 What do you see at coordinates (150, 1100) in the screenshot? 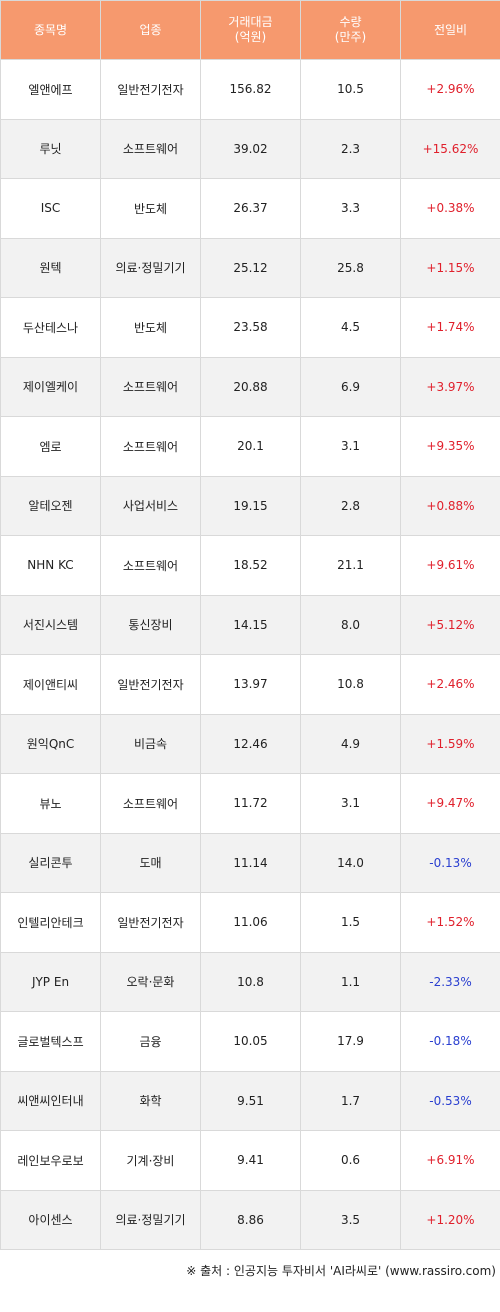
I see `cell-sector: 화학` at bounding box center [150, 1100].